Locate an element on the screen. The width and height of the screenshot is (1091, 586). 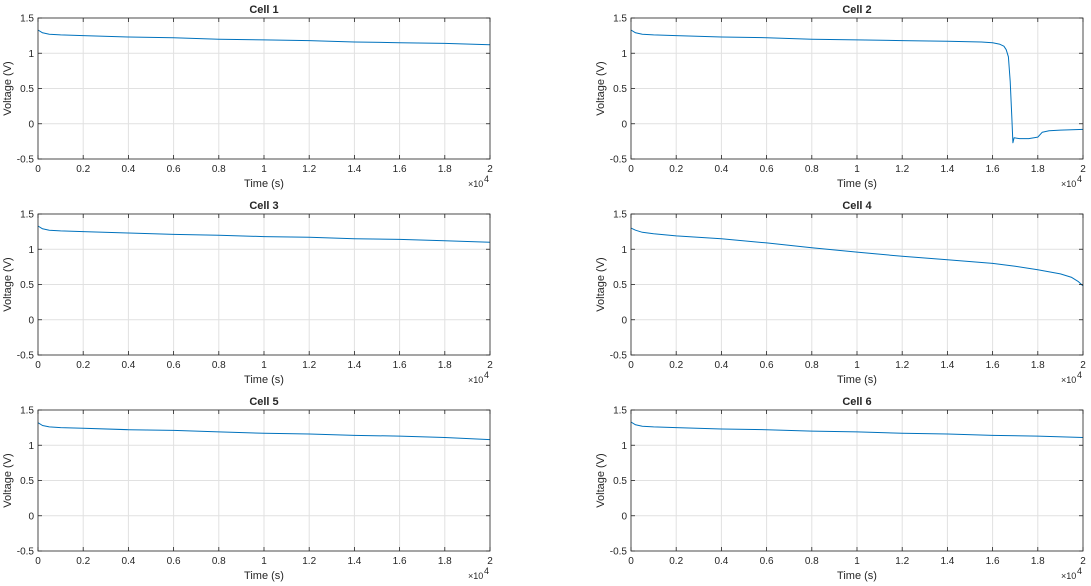
subplot-title: Cell 5 is located at coordinates (263, 402).